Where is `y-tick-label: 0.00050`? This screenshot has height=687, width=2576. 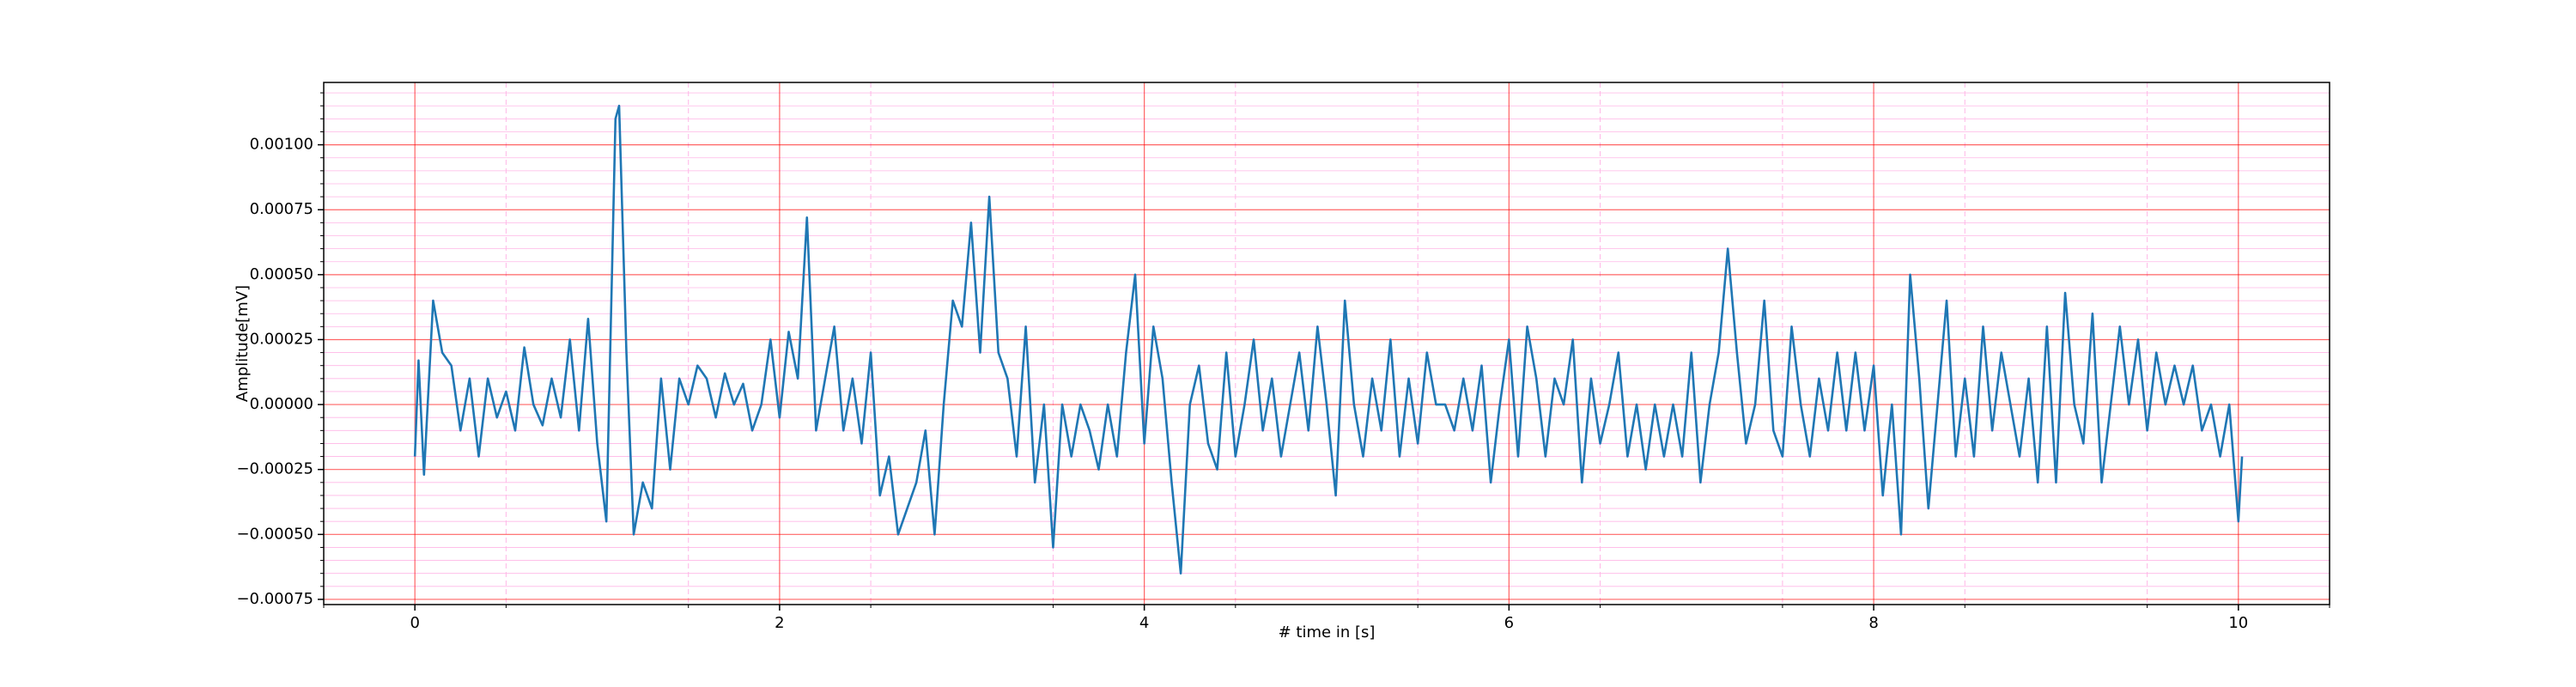 y-tick-label: 0.00050 is located at coordinates (281, 274).